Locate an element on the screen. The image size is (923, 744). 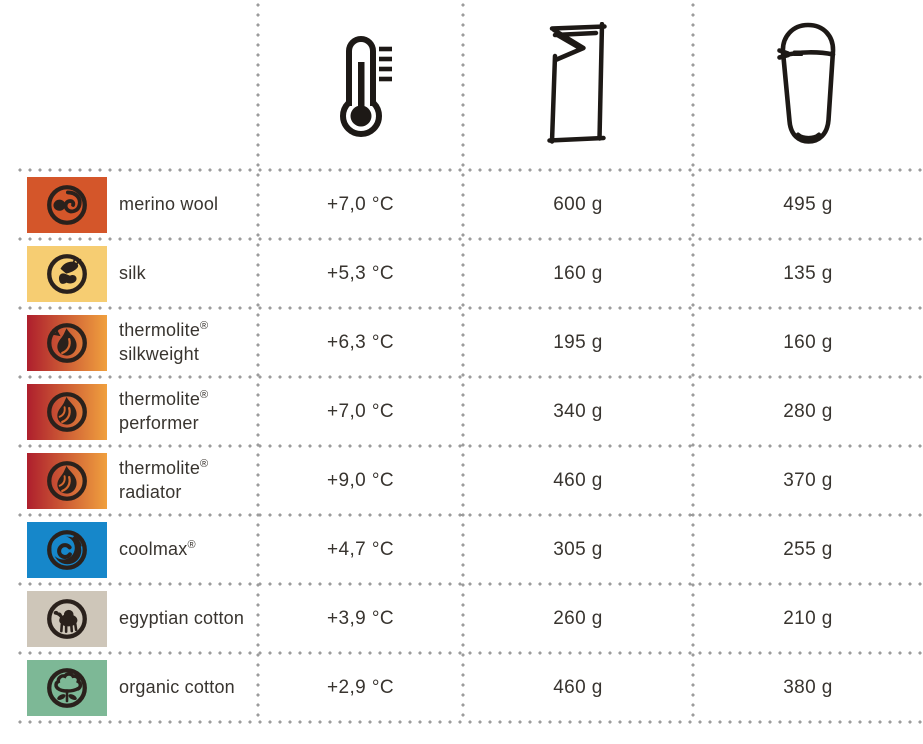
header-cell-rectangular-liner is located at coordinates (578, 85).